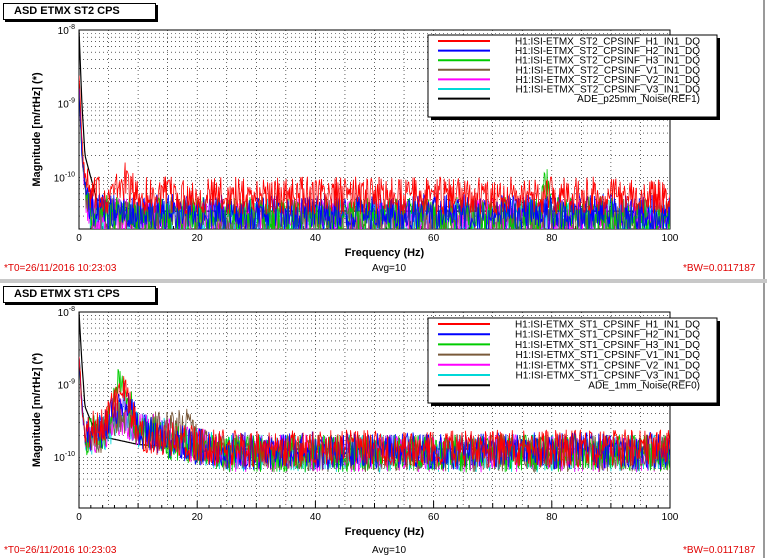 The height and width of the screenshot is (558, 767). I want to click on panel-separator, so click(383, 281).